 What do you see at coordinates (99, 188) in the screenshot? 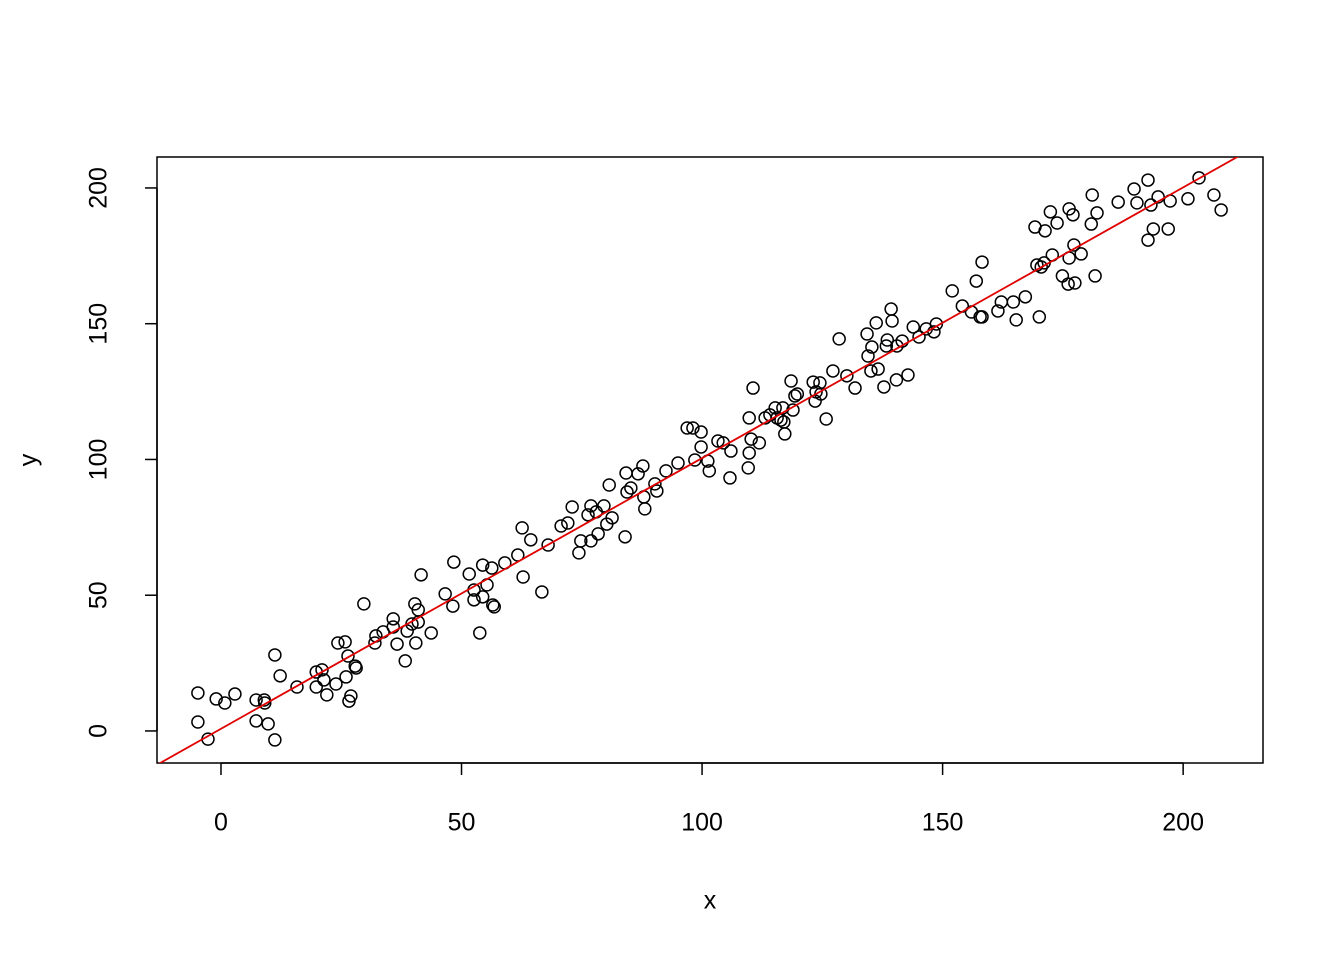
I see `y-tick-label: 200` at bounding box center [99, 188].